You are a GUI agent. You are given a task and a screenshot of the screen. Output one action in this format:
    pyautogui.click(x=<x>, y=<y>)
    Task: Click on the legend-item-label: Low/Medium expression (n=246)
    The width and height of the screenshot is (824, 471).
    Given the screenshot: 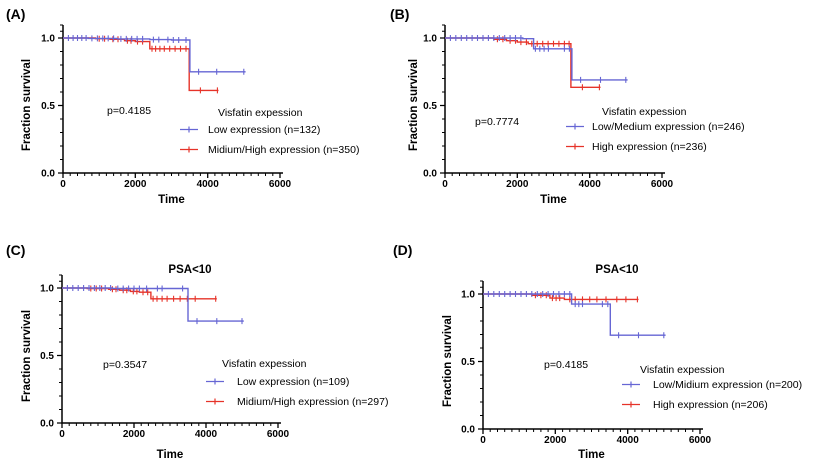 What is the action you would take?
    pyautogui.click(x=668, y=127)
    